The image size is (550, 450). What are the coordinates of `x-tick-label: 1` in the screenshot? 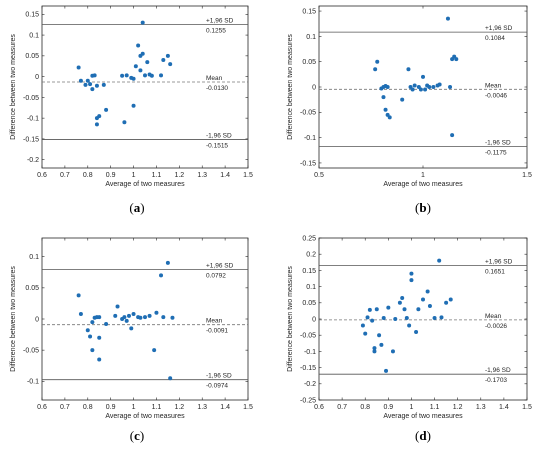 It's located at (423, 175).